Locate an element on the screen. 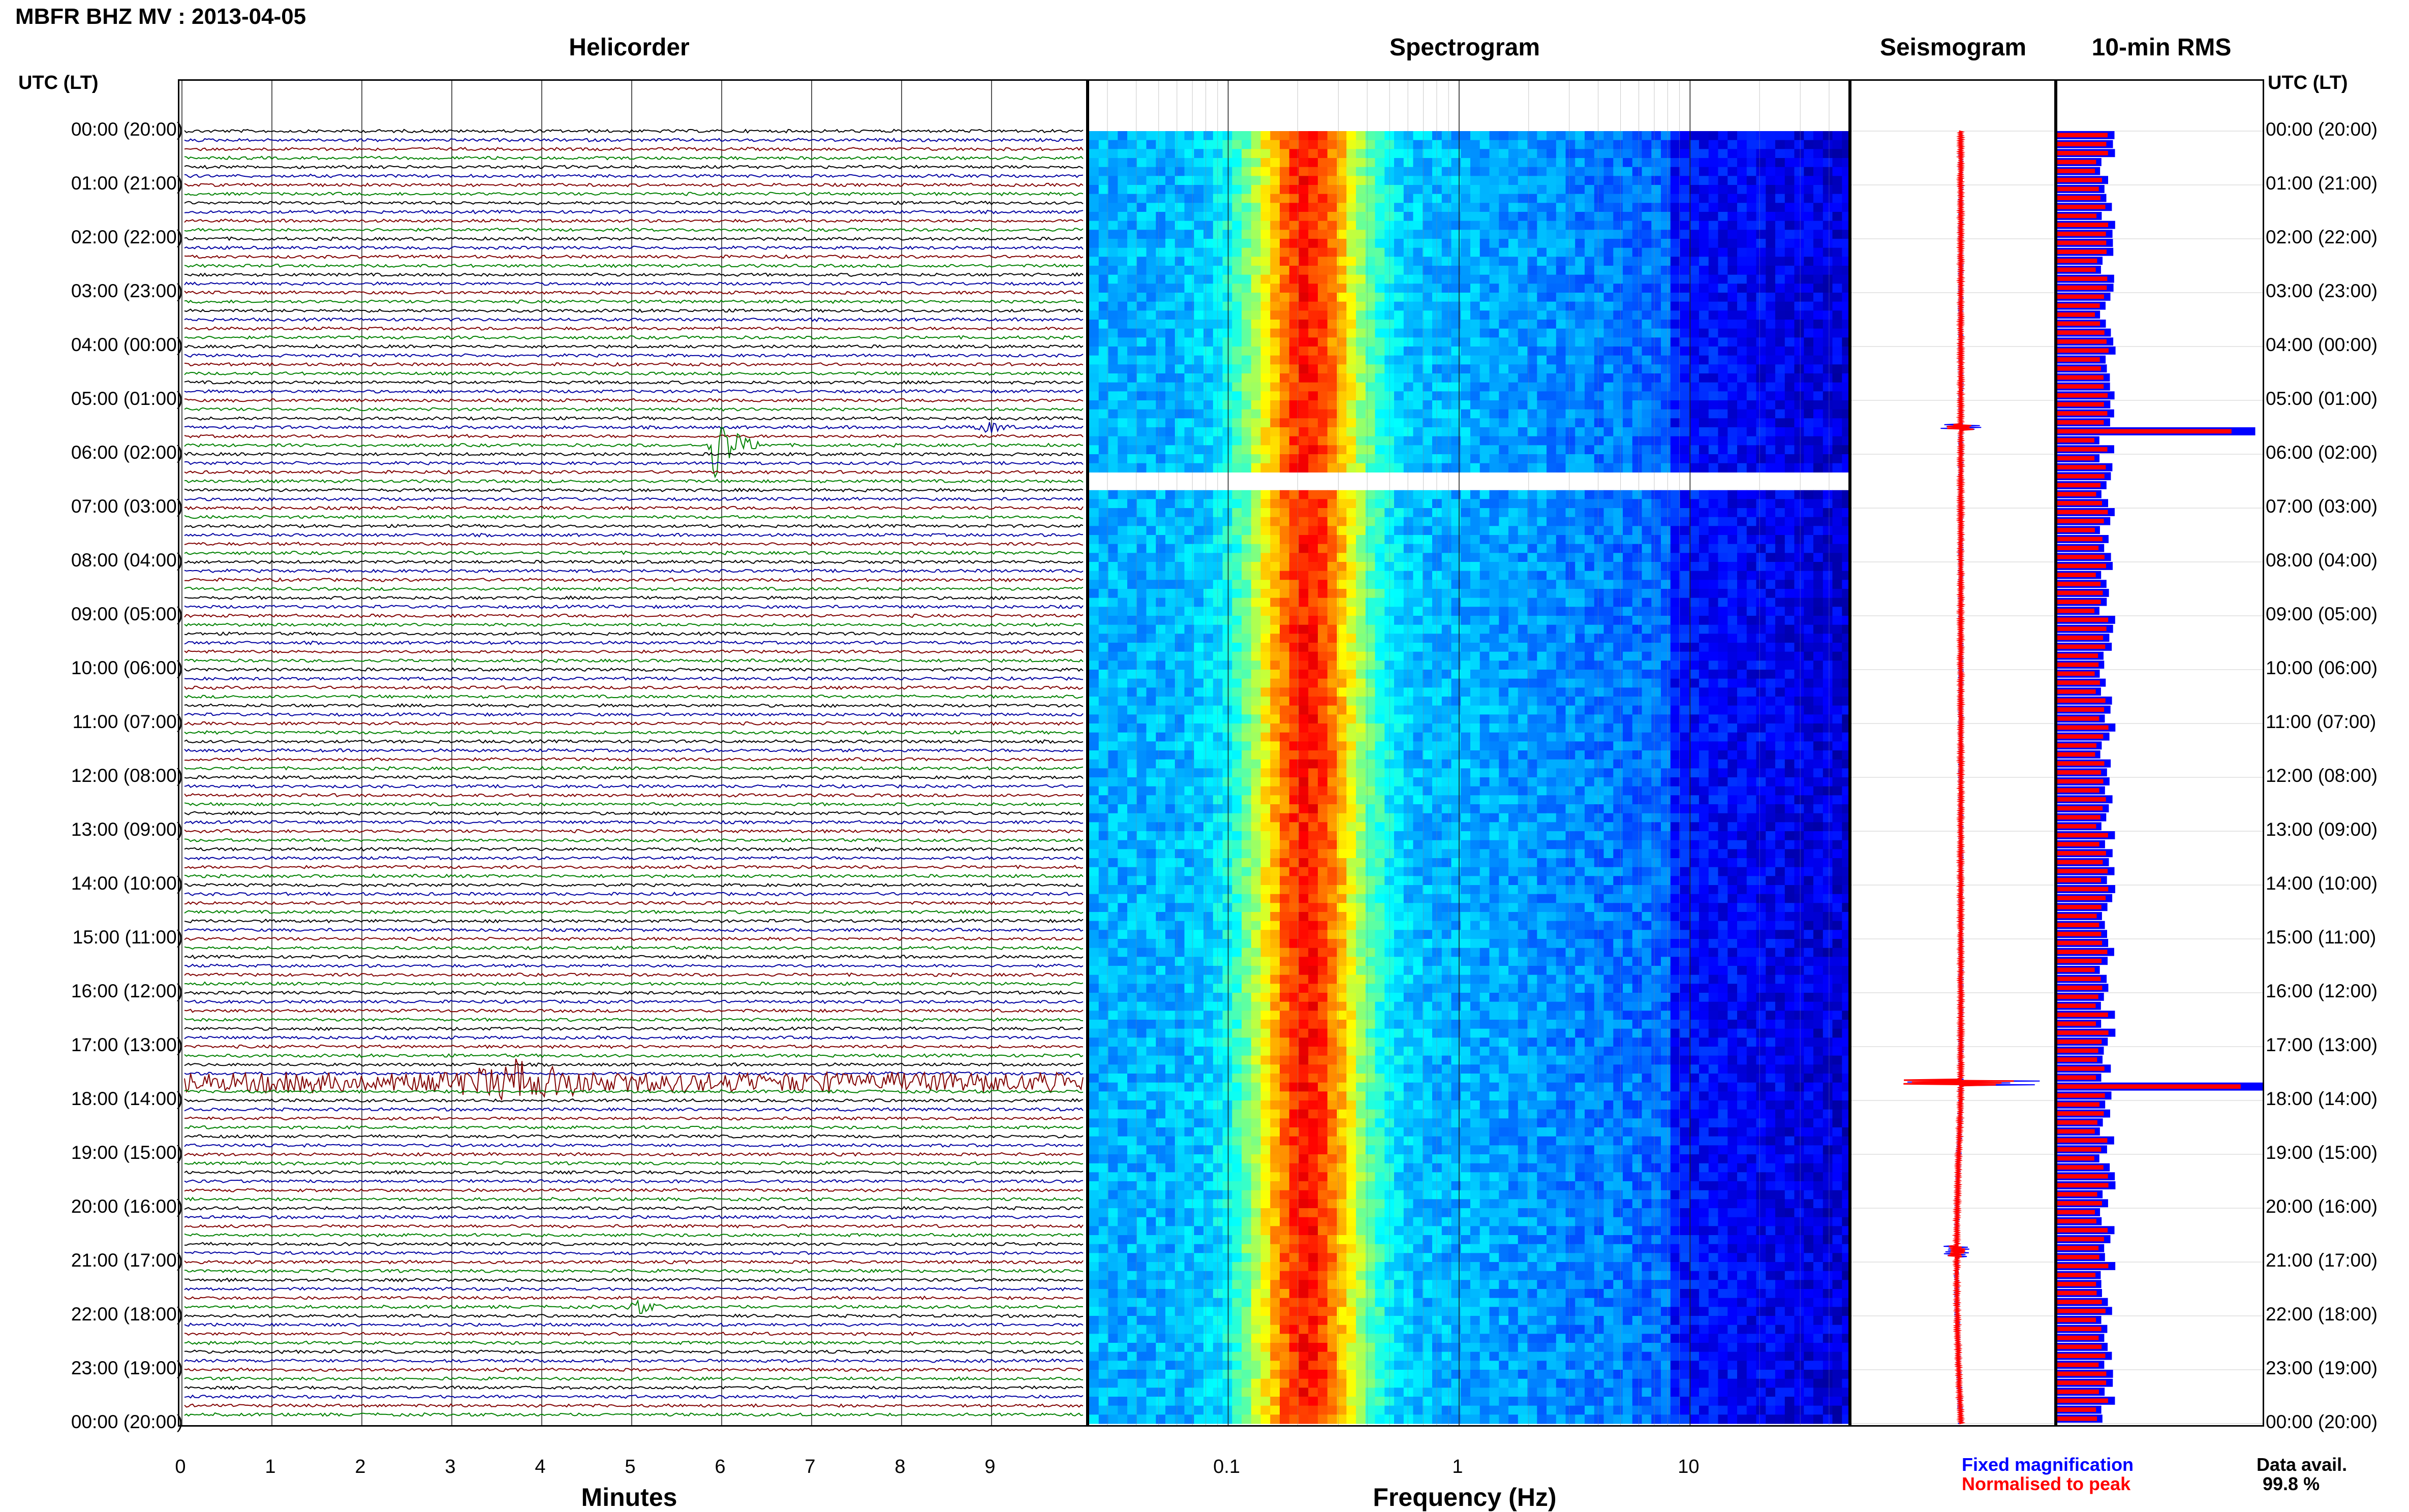 Image resolution: width=2409 pixels, height=1512 pixels. heli-xtick-8: 8 is located at coordinates (900, 1467).